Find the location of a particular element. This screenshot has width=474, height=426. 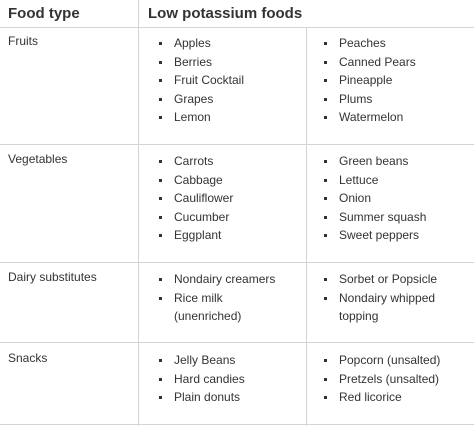

list-item-continuation: (unenriched) is located at coordinates (208, 316).